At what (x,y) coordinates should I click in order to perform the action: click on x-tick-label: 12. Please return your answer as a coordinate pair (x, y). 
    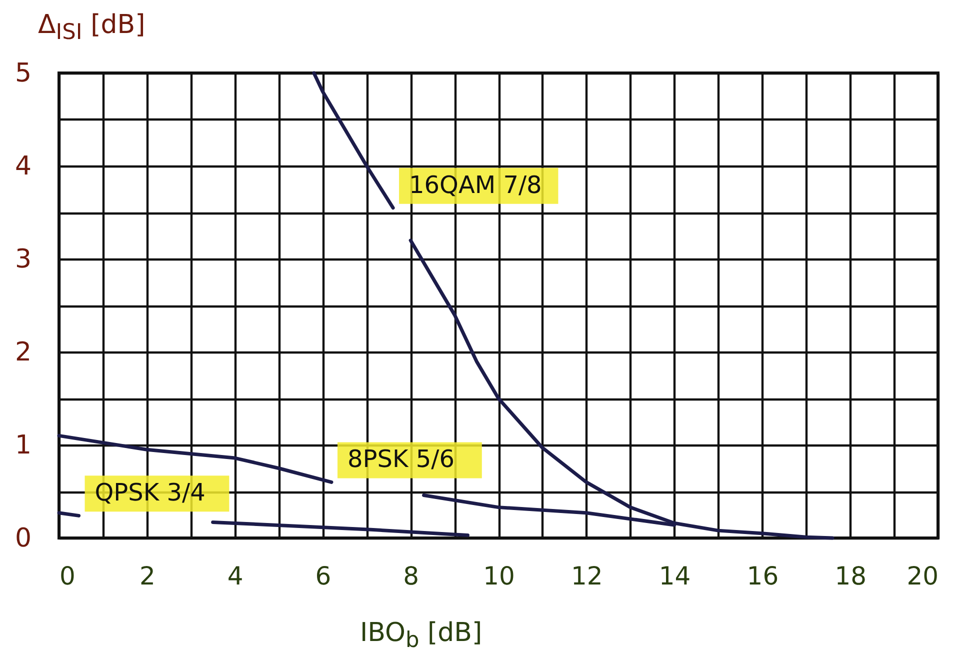
    Looking at the image, I should click on (586, 576).